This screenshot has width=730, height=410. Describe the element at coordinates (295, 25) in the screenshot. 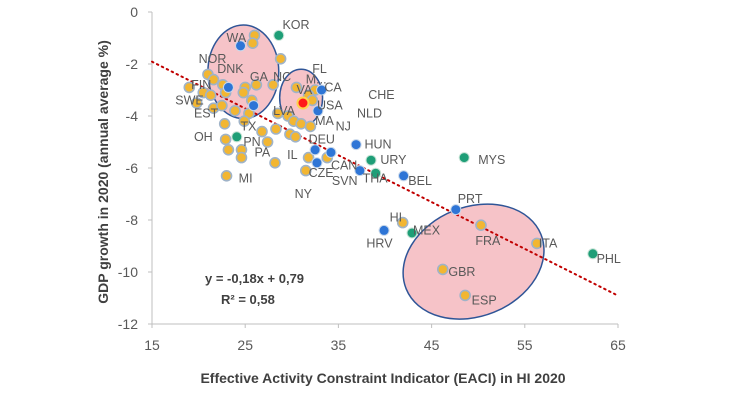

I see `point-label-kor: KOR` at that location.